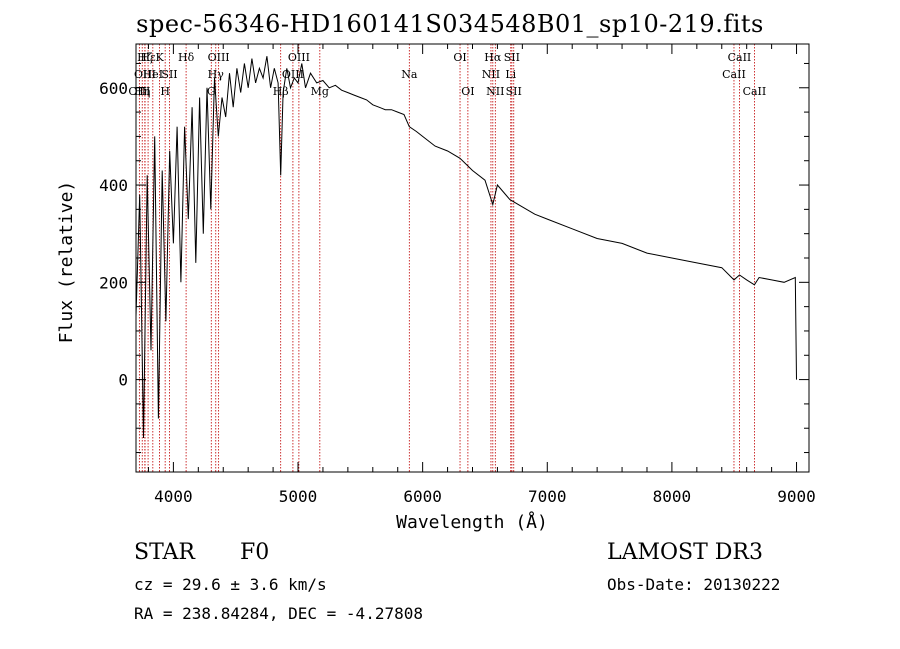 The image size is (900, 649). What do you see at coordinates (164, 552) in the screenshot?
I see `object-type: STAR` at bounding box center [164, 552].